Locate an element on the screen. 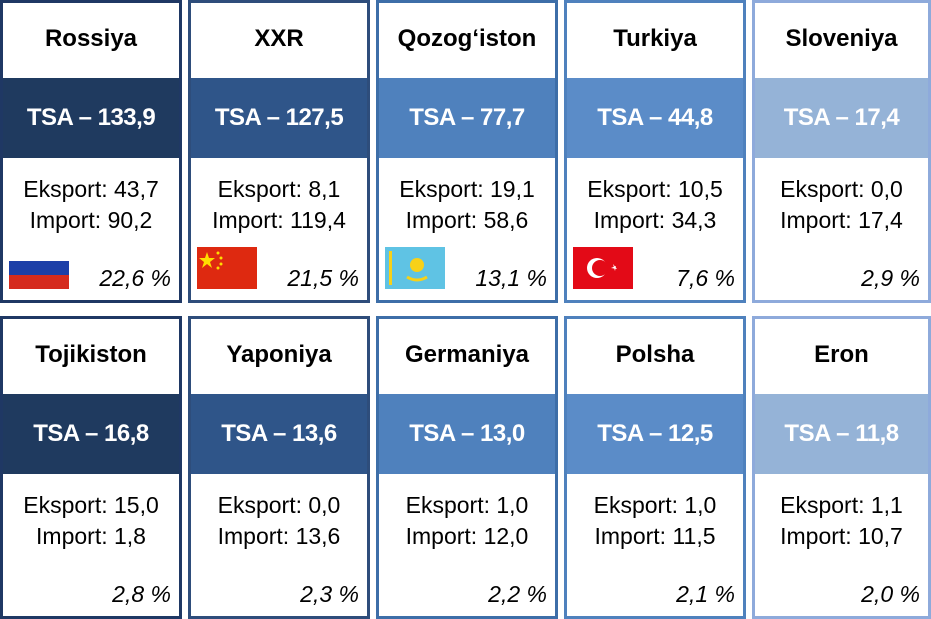  import-value: Import: 34,3 is located at coordinates (655, 220).